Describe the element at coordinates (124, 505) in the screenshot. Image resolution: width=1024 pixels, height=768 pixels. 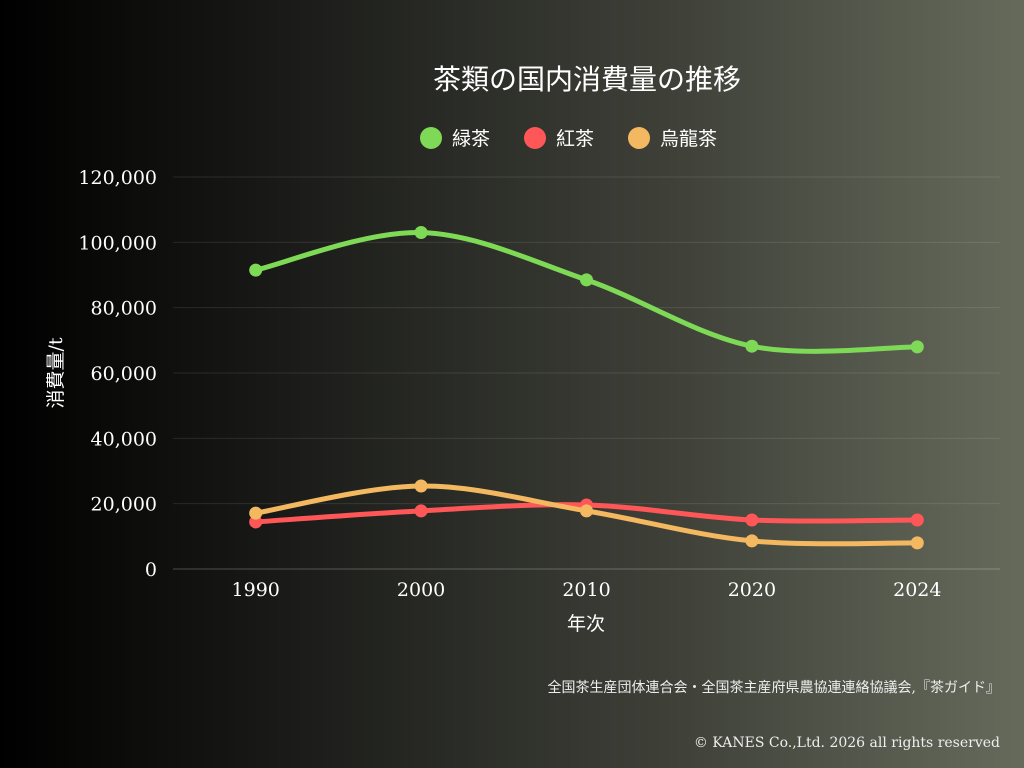
I see `y-tick-label: 20,000` at that location.